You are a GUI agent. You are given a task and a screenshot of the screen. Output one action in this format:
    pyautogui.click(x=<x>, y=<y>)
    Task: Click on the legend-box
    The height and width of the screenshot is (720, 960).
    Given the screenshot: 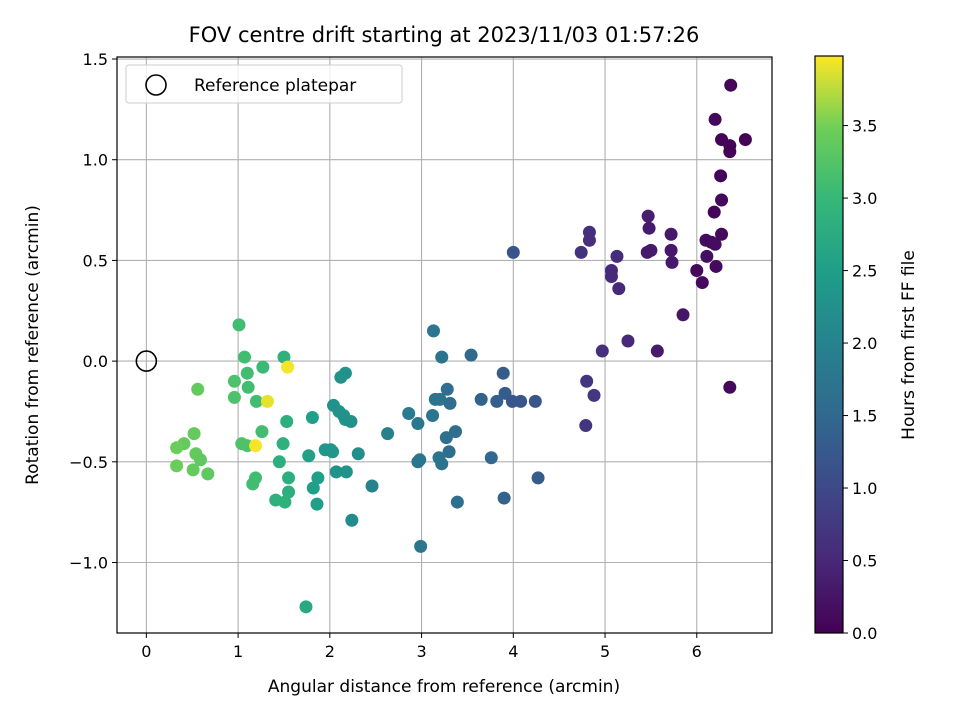 What is the action you would take?
    pyautogui.click(x=264, y=84)
    